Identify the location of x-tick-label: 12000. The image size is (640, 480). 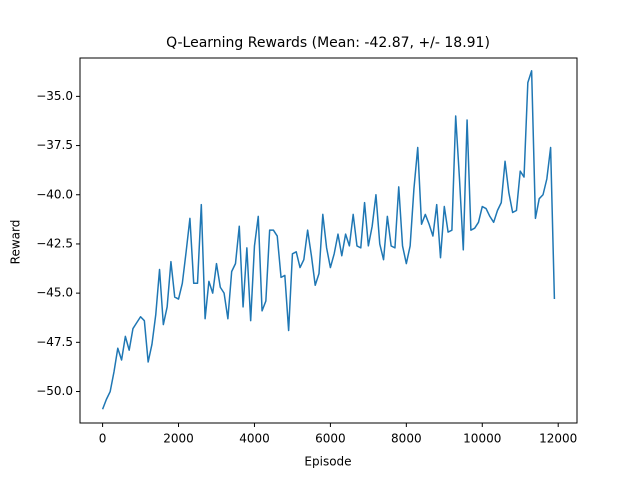
(558, 439).